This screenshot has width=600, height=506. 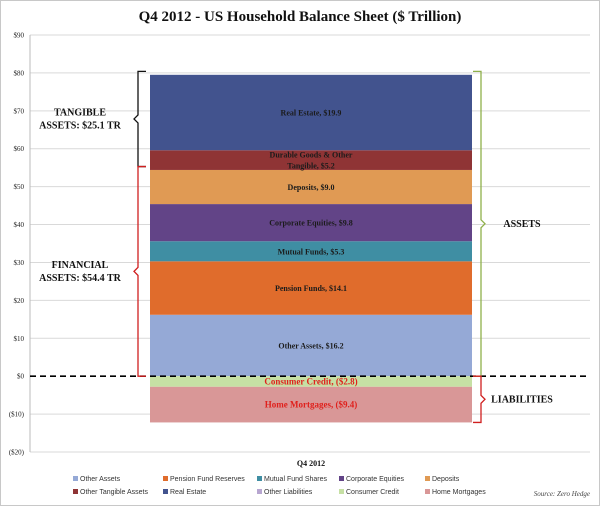 What do you see at coordinates (372, 492) in the screenshot?
I see `legend-label: Consumer Credit` at bounding box center [372, 492].